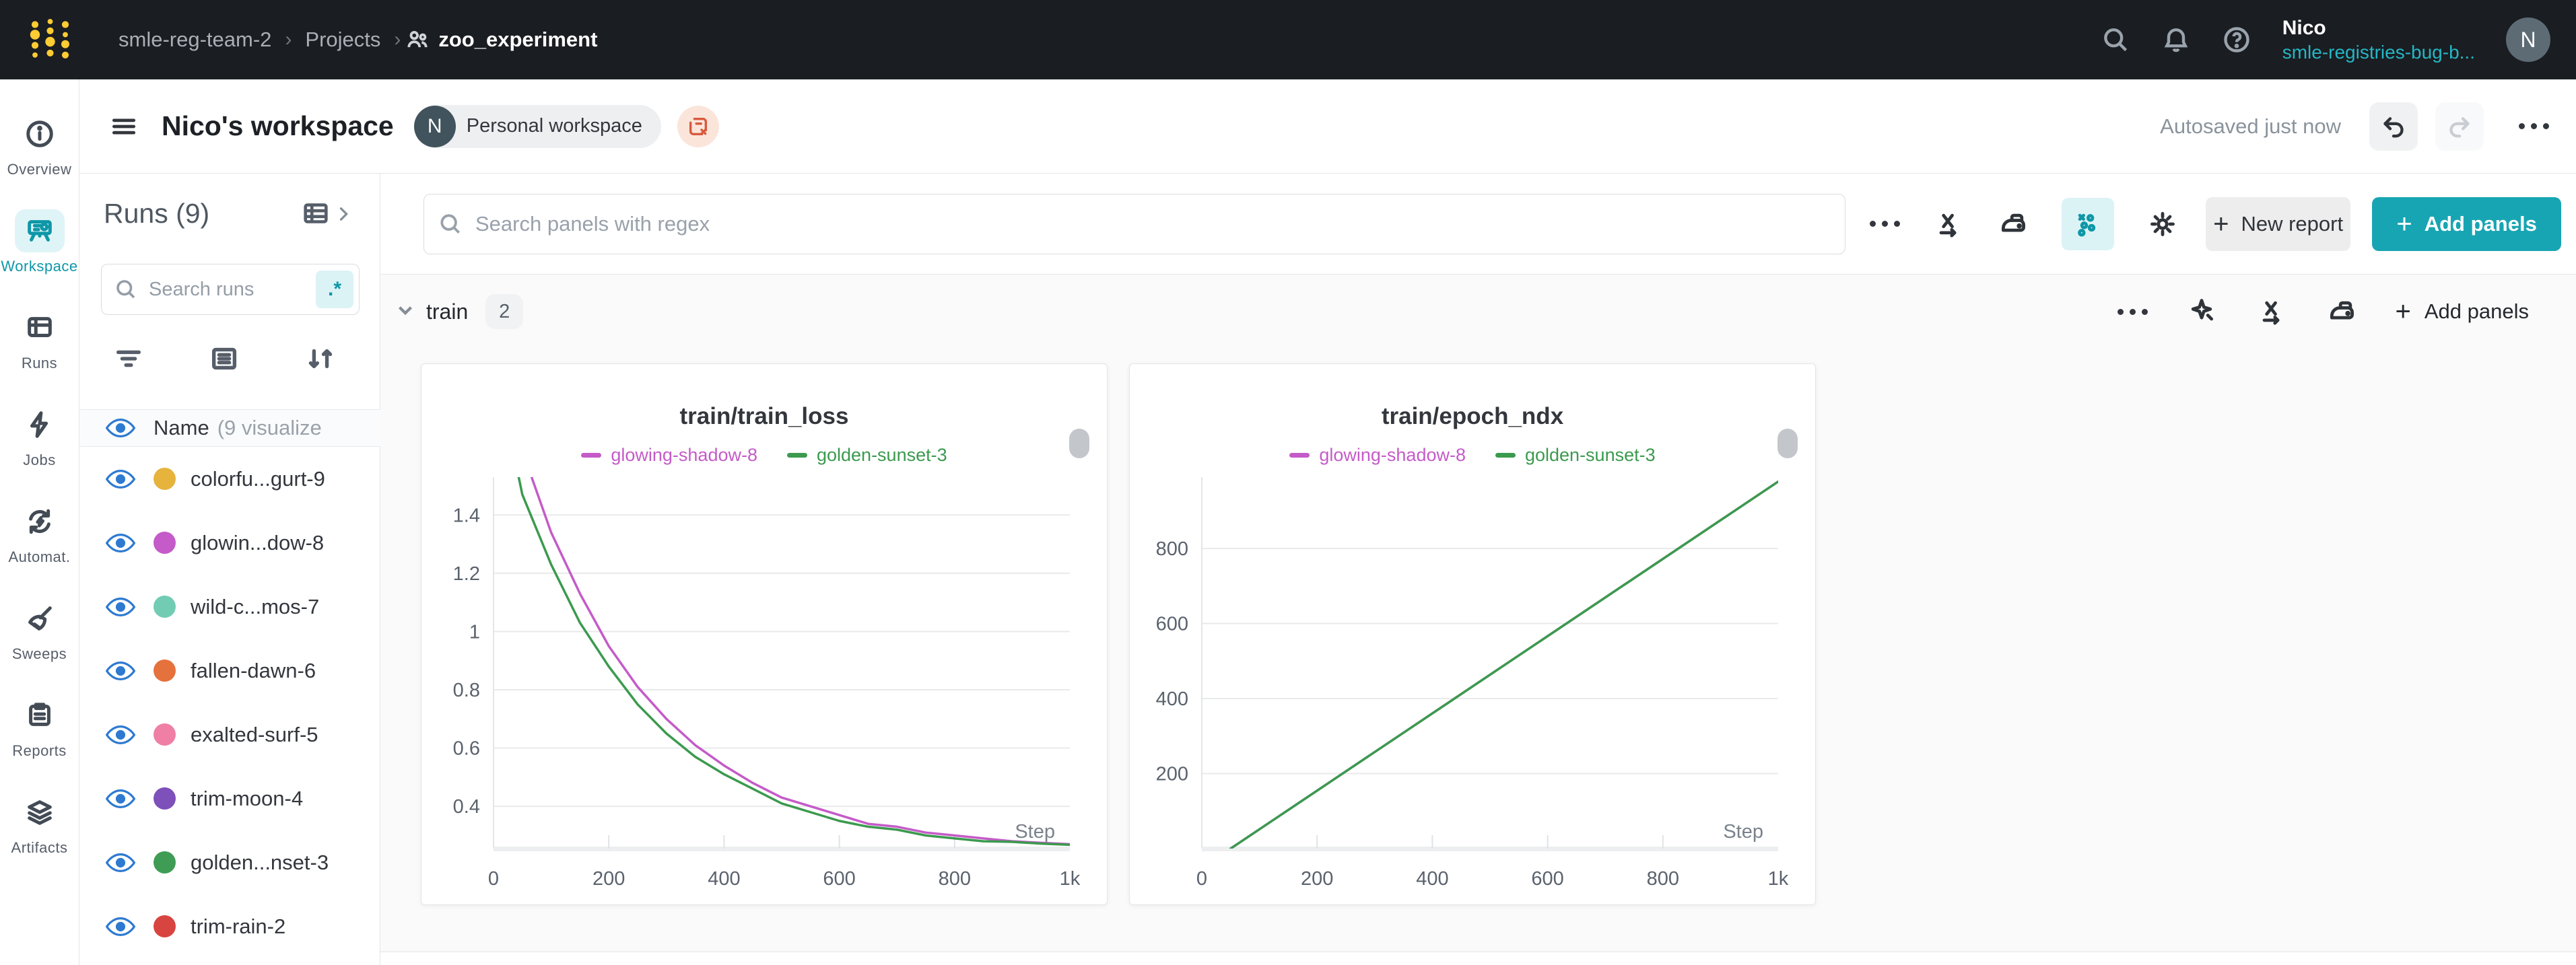 The image size is (2576, 965). What do you see at coordinates (406, 312) in the screenshot?
I see `collapse-section-button` at bounding box center [406, 312].